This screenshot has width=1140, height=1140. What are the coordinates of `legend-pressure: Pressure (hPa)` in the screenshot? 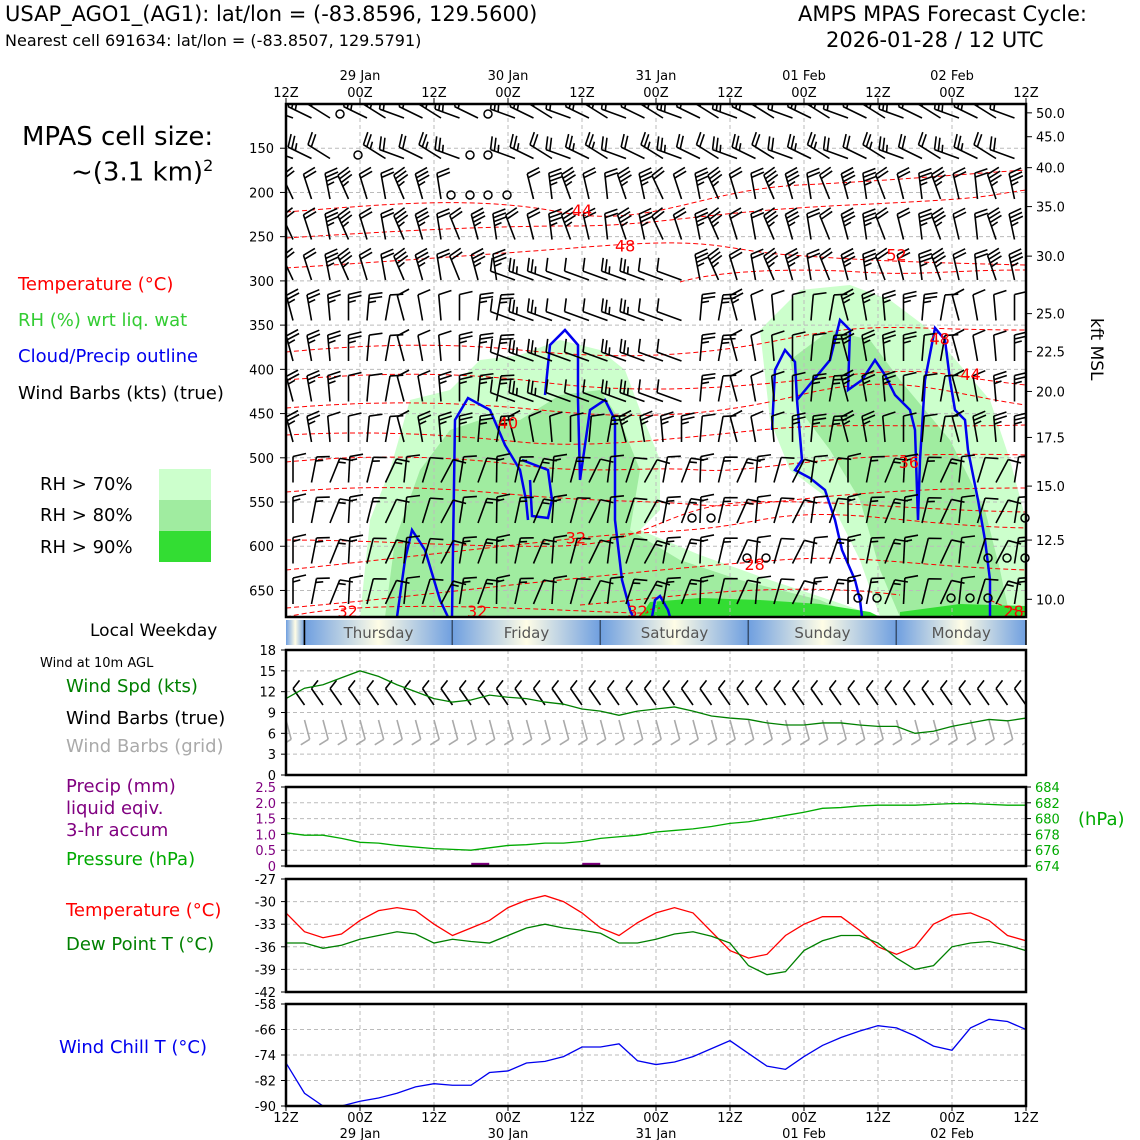 It's located at (131, 859).